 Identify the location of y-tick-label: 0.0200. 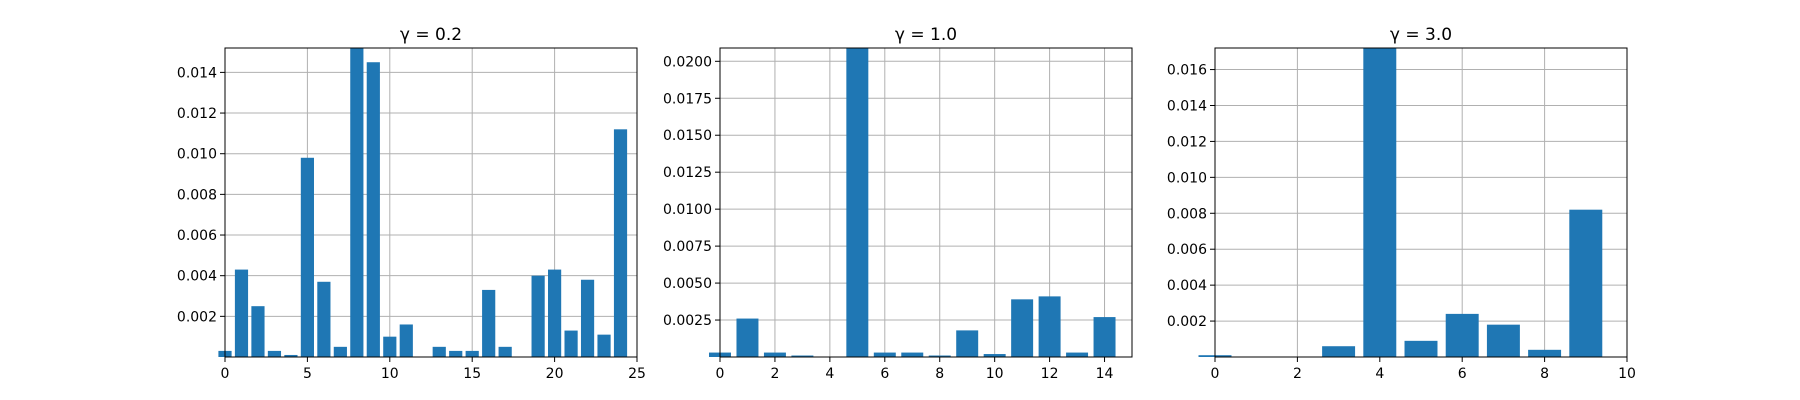
(687, 62).